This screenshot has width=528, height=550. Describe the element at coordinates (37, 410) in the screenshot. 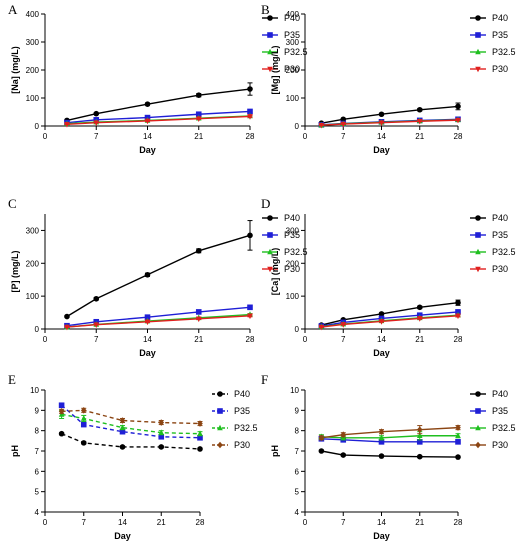

I see `y-tick-label: 9` at that location.